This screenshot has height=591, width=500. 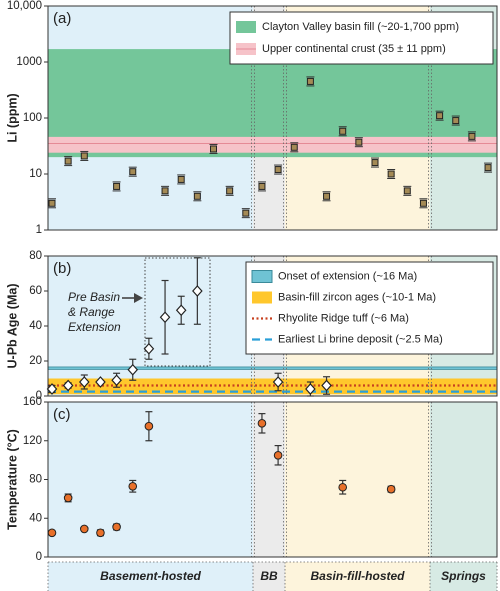 What do you see at coordinates (12, 479) in the screenshot?
I see `y-axis-title: Temperature (°C)` at bounding box center [12, 479].